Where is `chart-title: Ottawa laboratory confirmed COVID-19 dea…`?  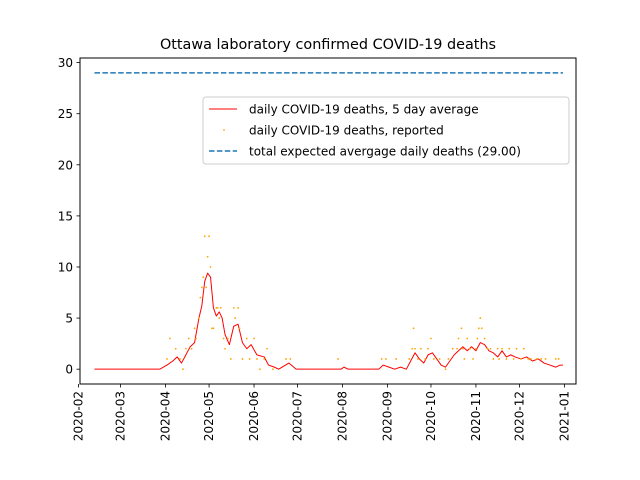 chart-title: Ottawa laboratory confirmed COVID-19 dea… is located at coordinates (328, 45).